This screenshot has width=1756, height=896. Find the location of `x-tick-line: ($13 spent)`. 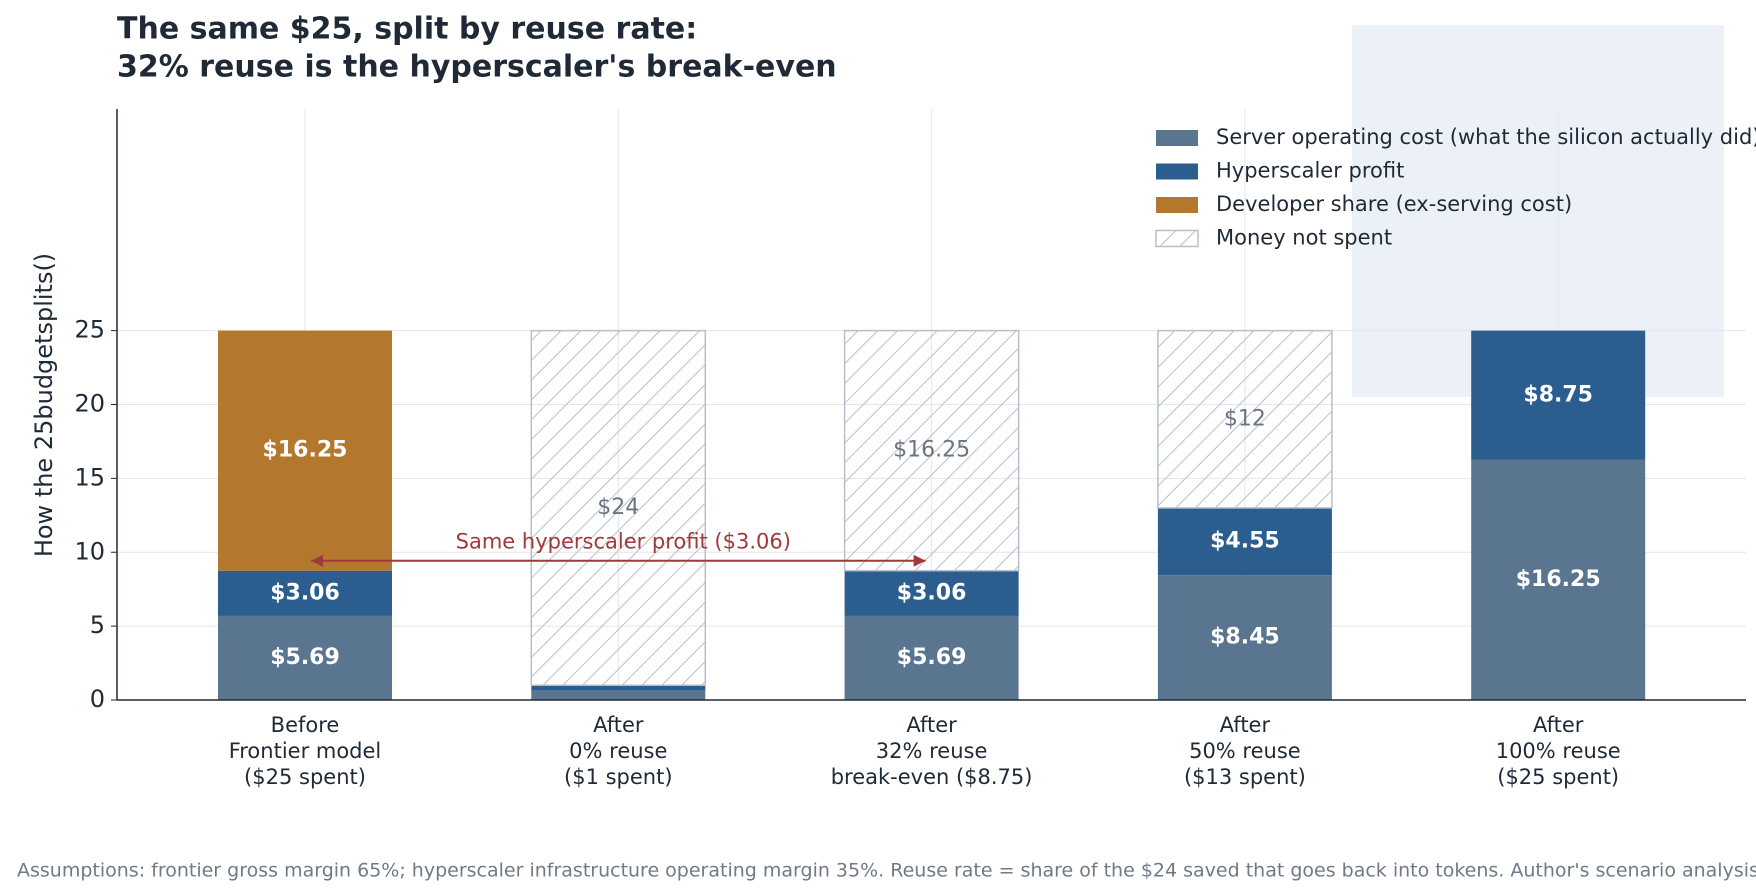

x-tick-line: ($13 spent) is located at coordinates (1245, 777).